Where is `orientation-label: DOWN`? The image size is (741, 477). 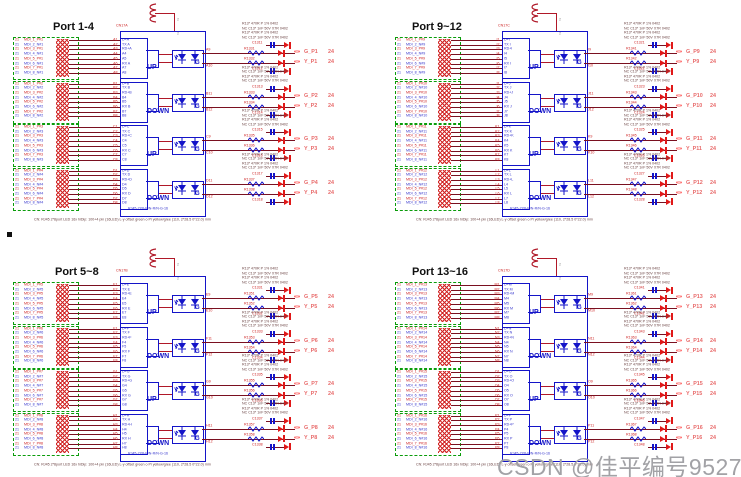 orientation-label: DOWN is located at coordinates (158, 111).